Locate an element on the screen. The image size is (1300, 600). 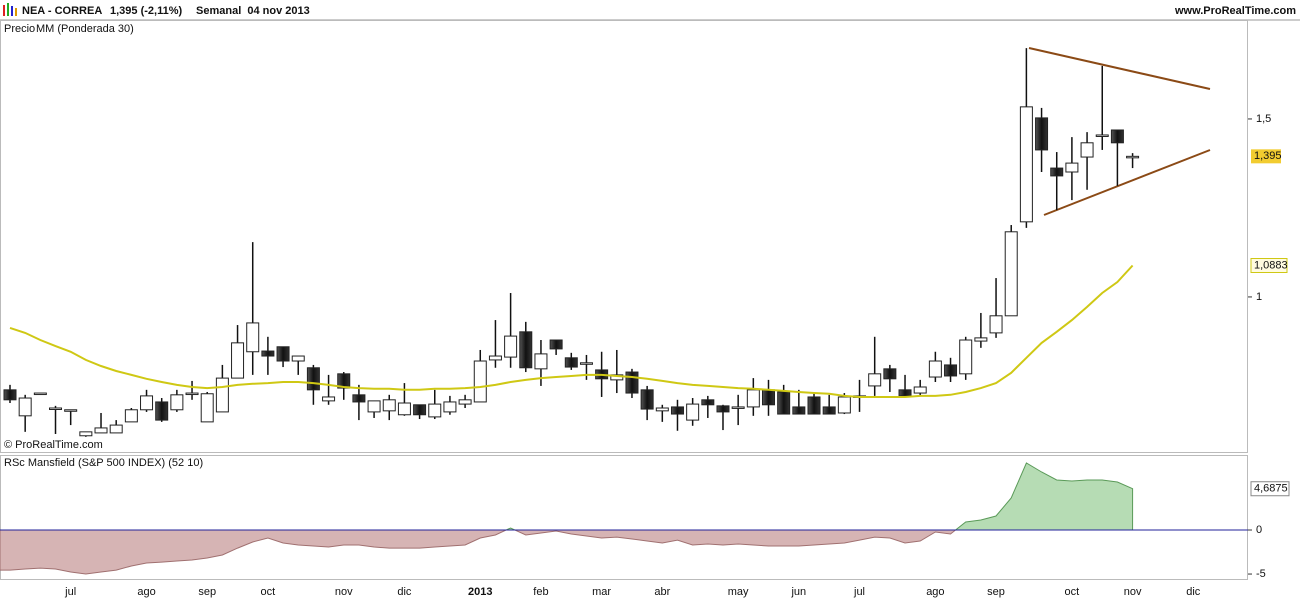
last-close-box is located at coordinates (1266, 156).